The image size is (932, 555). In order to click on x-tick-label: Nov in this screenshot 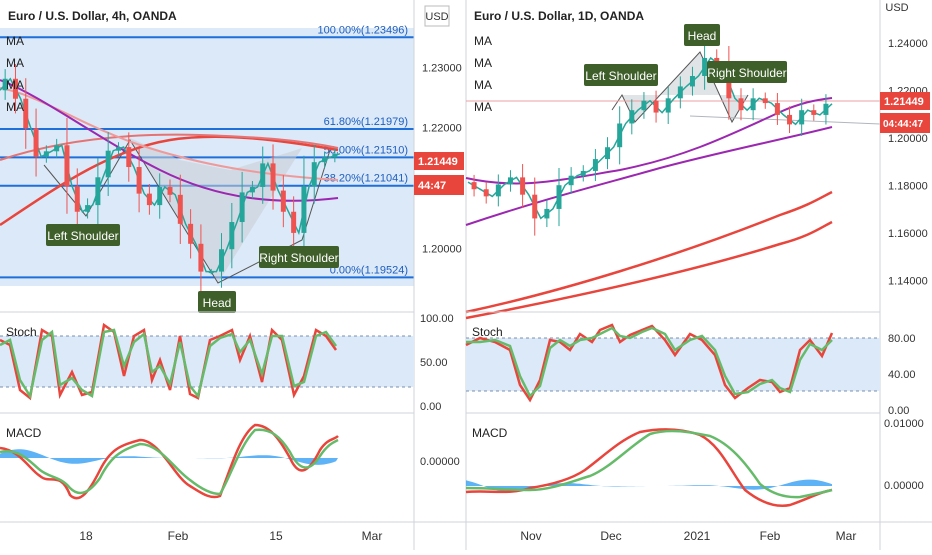, I will do `click(530, 536)`.